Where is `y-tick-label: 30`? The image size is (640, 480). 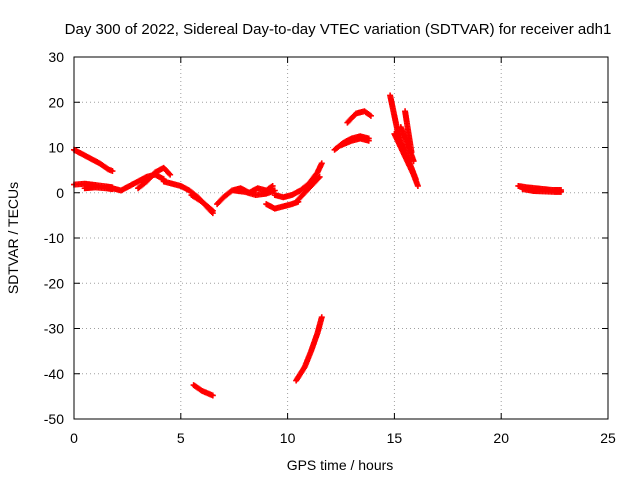 y-tick-label: 30 is located at coordinates (56, 57).